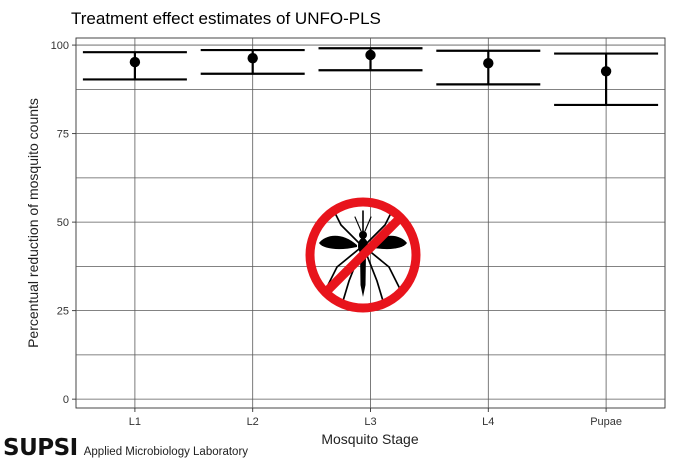  I want to click on x-tick-label: Pupae, so click(606, 422).